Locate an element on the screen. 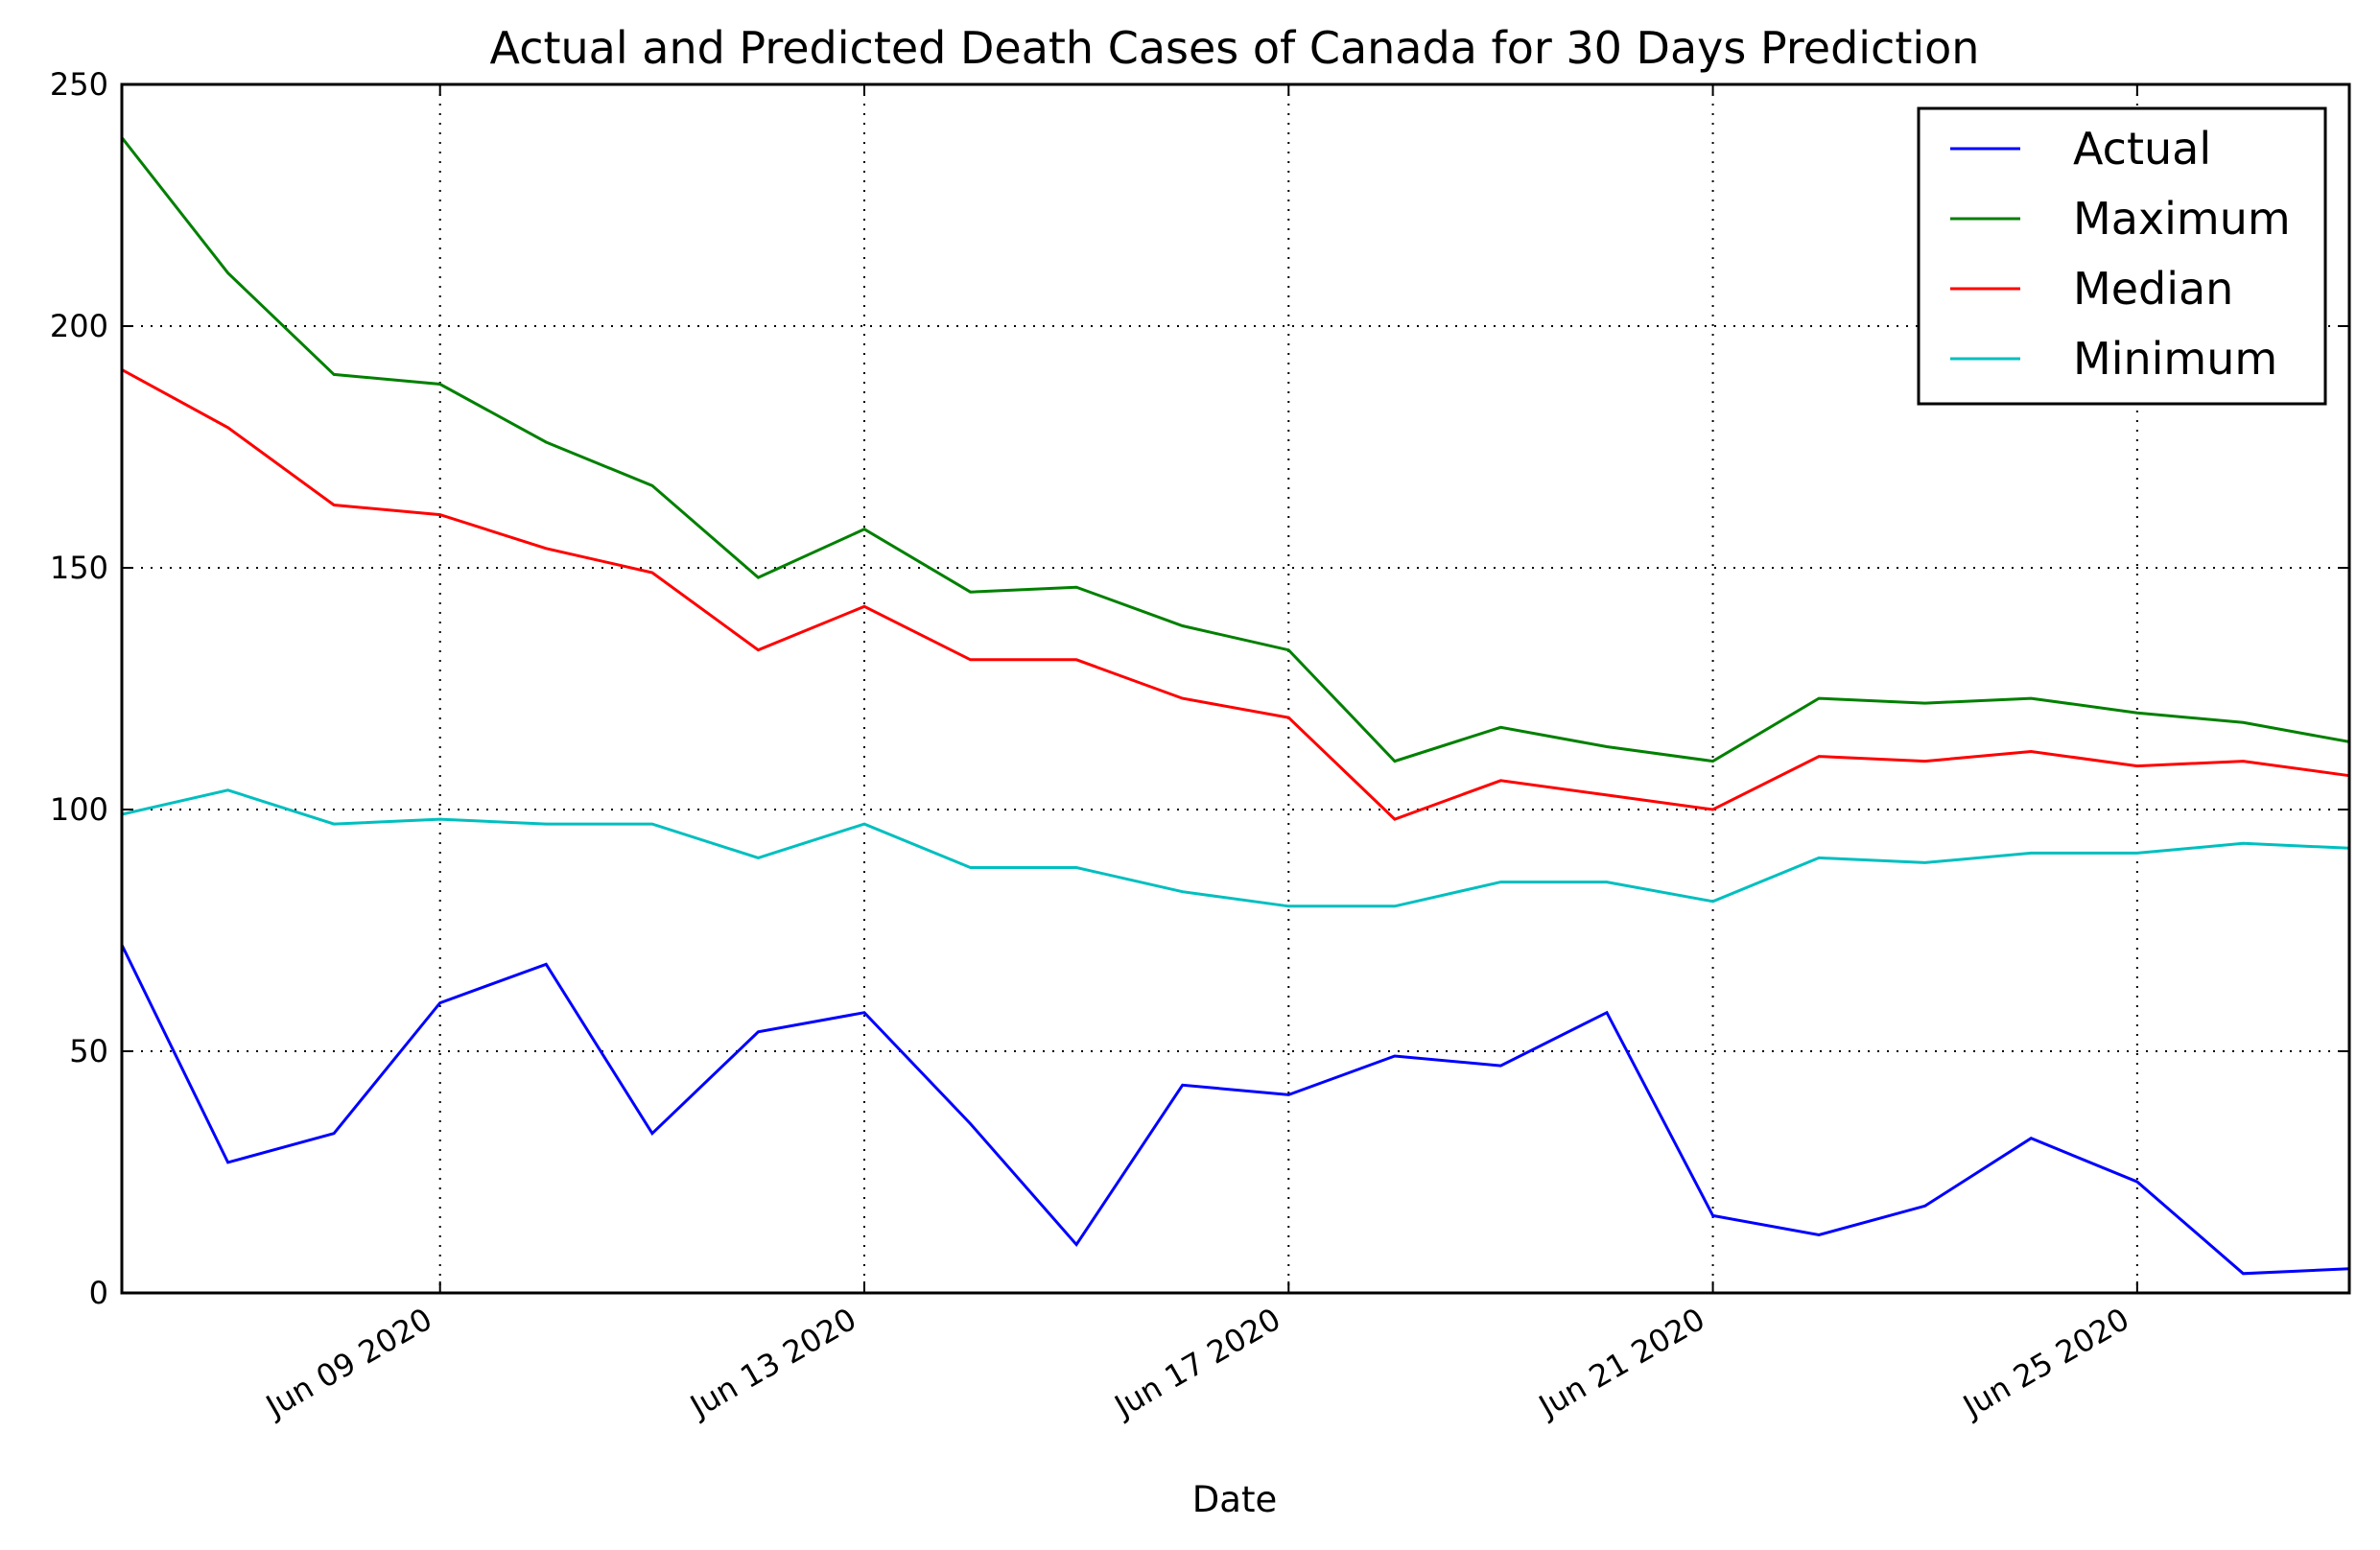  legend-label-median: Median is located at coordinates (2153, 289).